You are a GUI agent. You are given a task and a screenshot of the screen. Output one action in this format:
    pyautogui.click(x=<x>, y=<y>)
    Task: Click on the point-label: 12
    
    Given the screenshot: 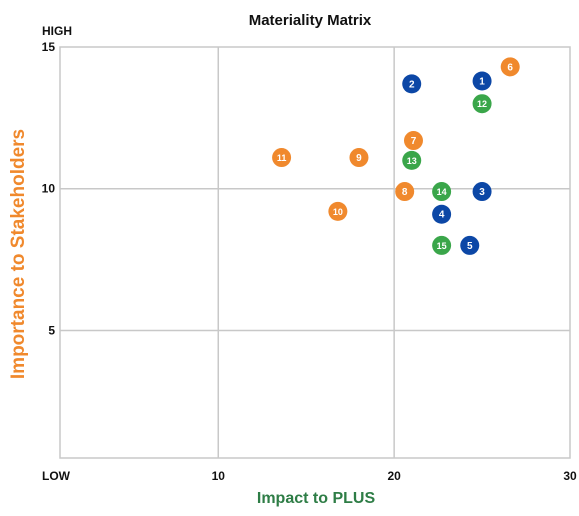 What is the action you would take?
    pyautogui.click(x=482, y=104)
    